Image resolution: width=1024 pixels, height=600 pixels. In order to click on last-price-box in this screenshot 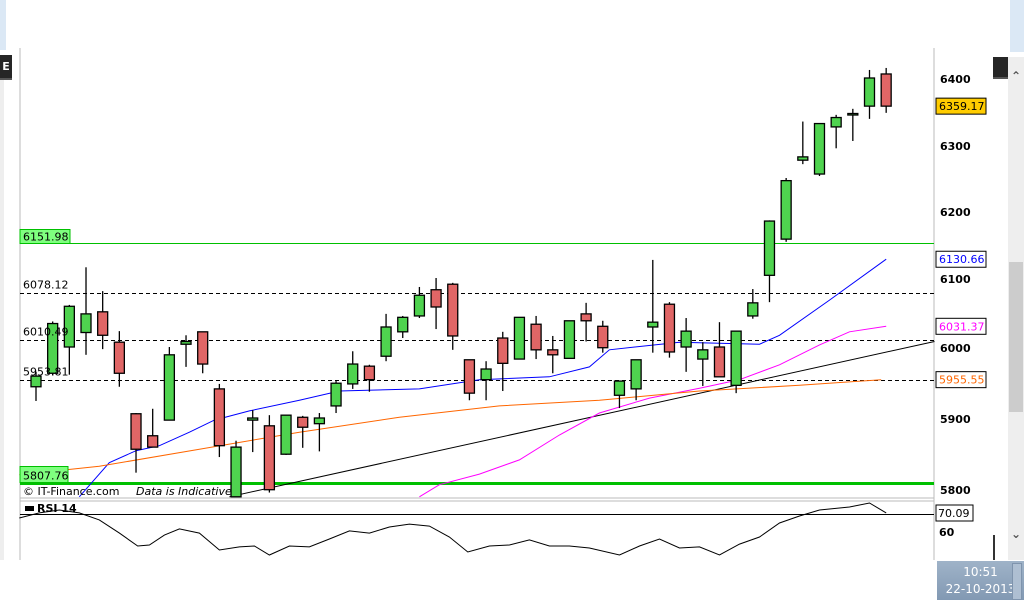, I will do `click(961, 106)`.